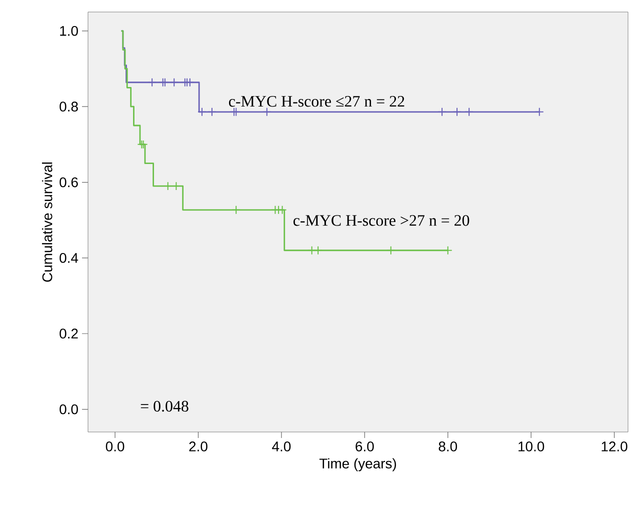 The image size is (633, 510). What do you see at coordinates (47, 222) in the screenshot?
I see `y-axis-title: Cumulative survival` at bounding box center [47, 222].